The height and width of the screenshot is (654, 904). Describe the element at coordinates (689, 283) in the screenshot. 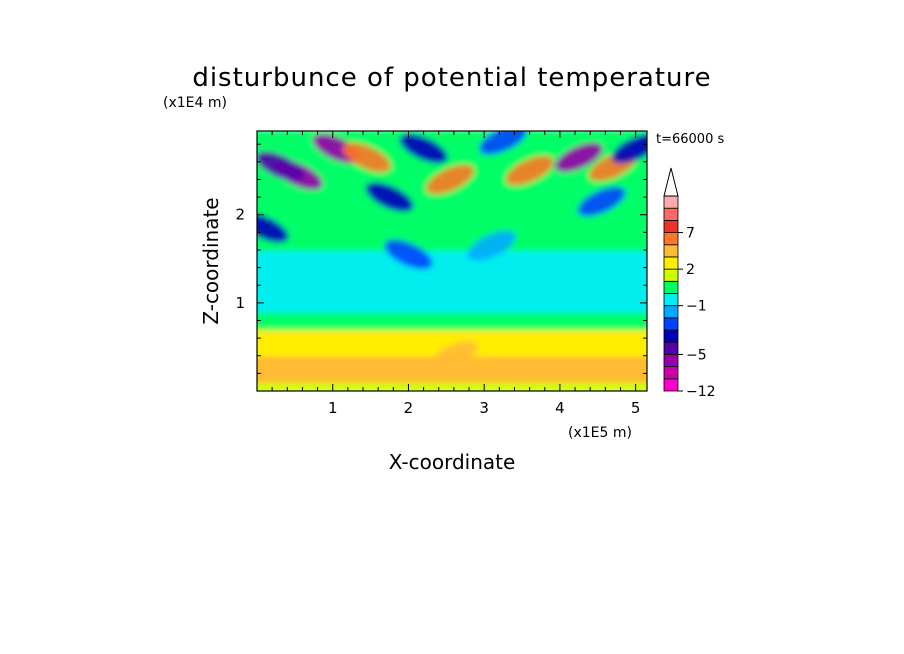

I see `colorbar: −12−5−127` at that location.